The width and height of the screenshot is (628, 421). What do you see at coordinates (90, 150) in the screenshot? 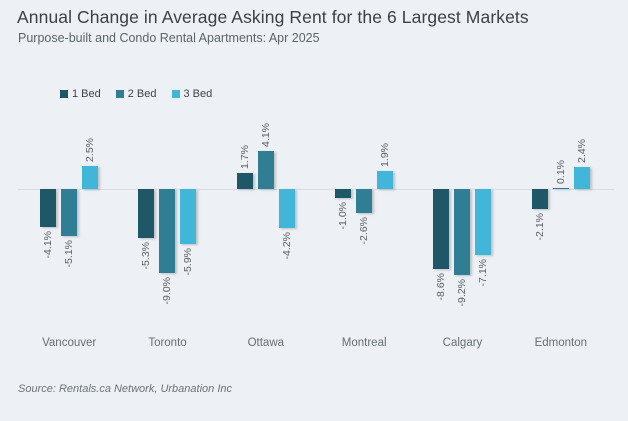
I see `bar-value-label: 2.5%` at bounding box center [90, 150].